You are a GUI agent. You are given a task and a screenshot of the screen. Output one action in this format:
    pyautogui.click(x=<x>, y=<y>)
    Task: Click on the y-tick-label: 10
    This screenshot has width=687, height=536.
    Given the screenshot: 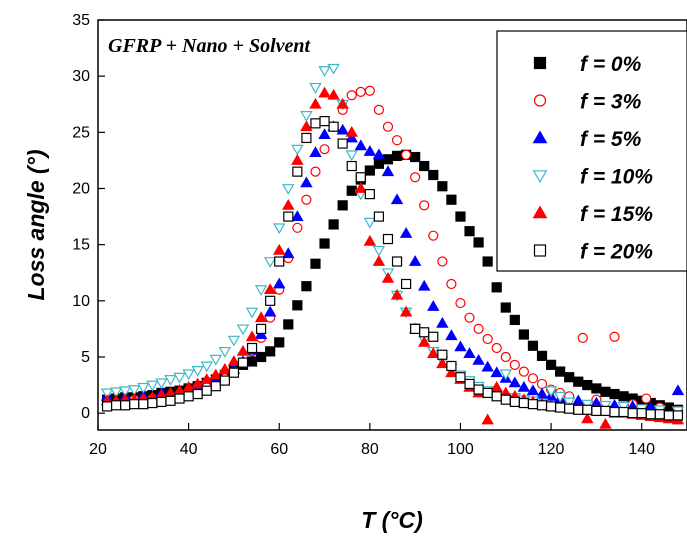 What is the action you would take?
    pyautogui.click(x=81, y=301)
    